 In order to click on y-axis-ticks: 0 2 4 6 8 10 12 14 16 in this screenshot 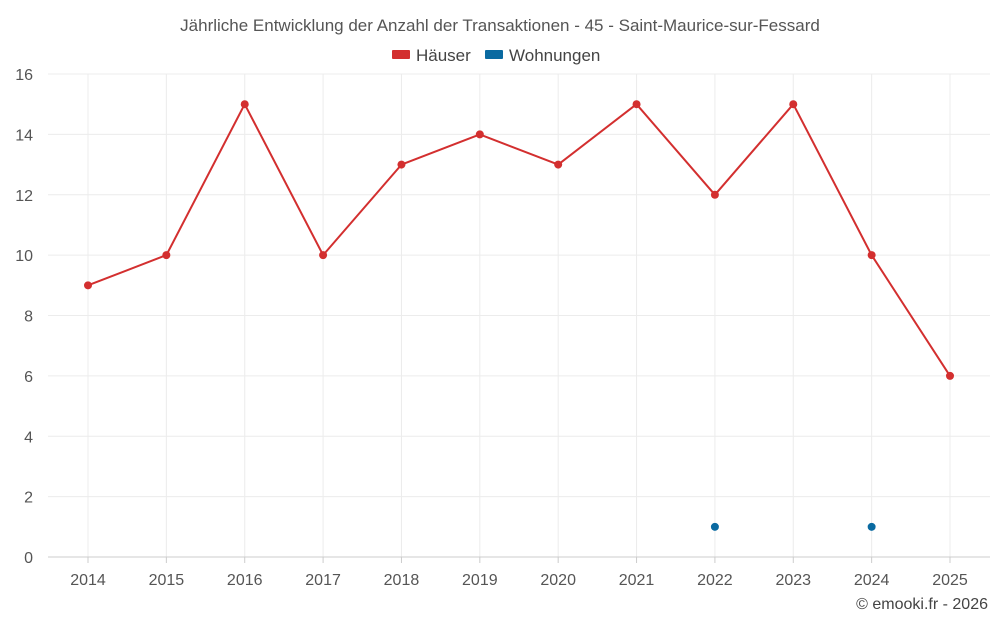, I will do `click(24, 317)`.